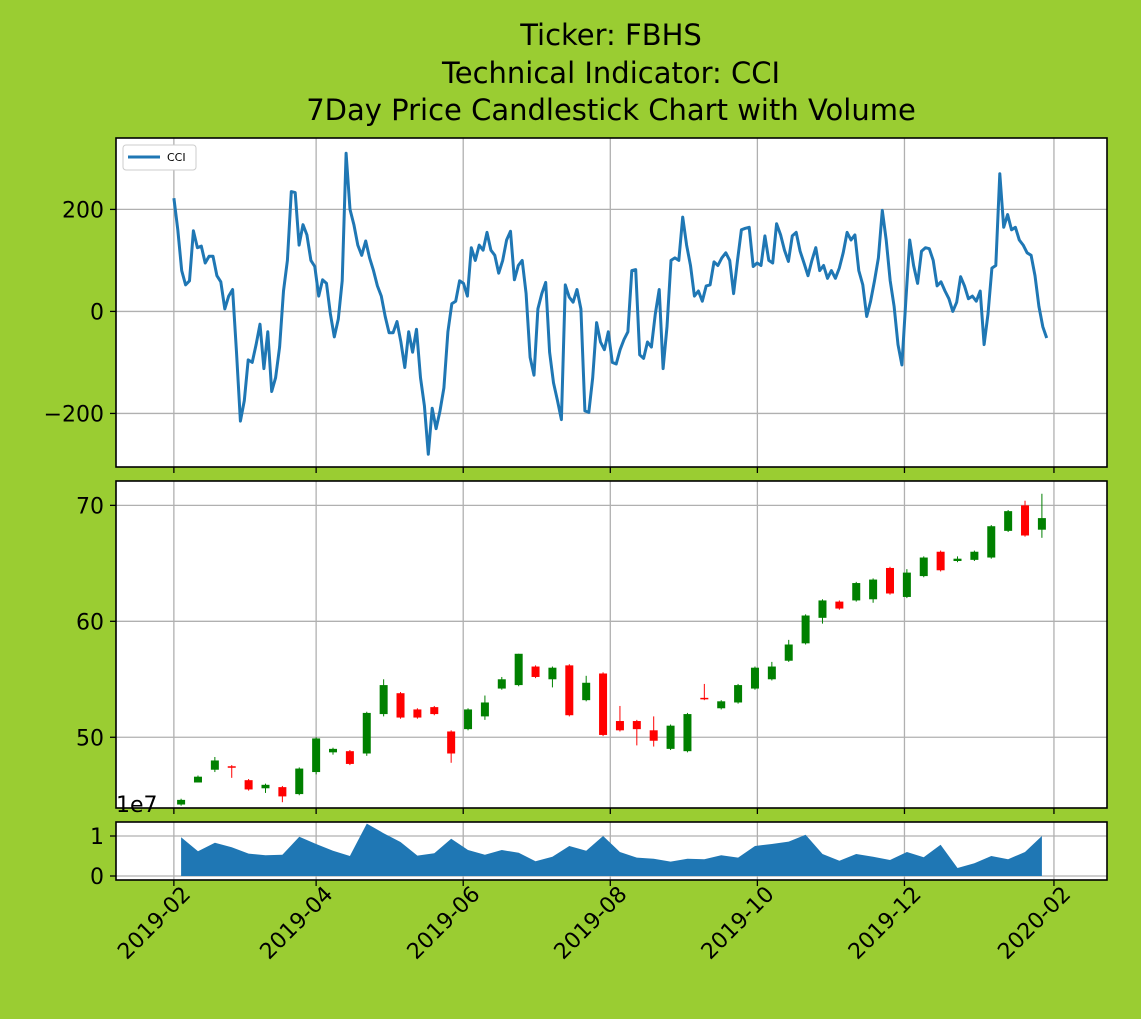 The height and width of the screenshot is (1019, 1141). I want to click on title-line-1: Ticker: FBHS, so click(610, 35).